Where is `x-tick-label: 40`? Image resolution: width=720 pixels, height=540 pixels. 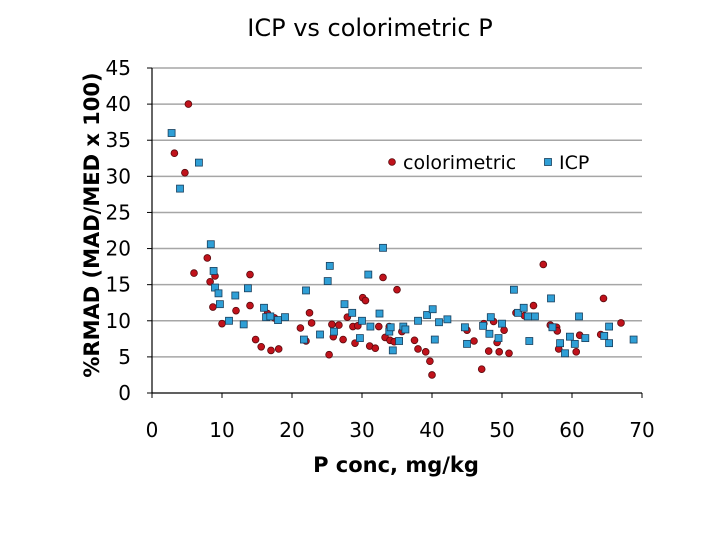
x-tick-label: 40 is located at coordinates (431, 430).